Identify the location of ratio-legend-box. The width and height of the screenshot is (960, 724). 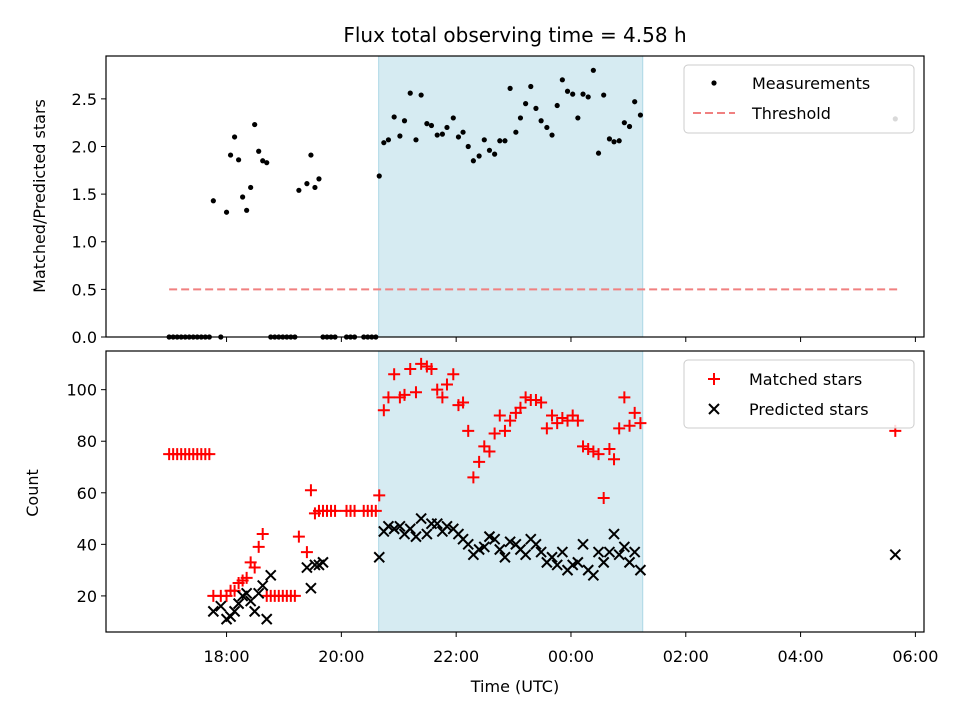
(799, 99).